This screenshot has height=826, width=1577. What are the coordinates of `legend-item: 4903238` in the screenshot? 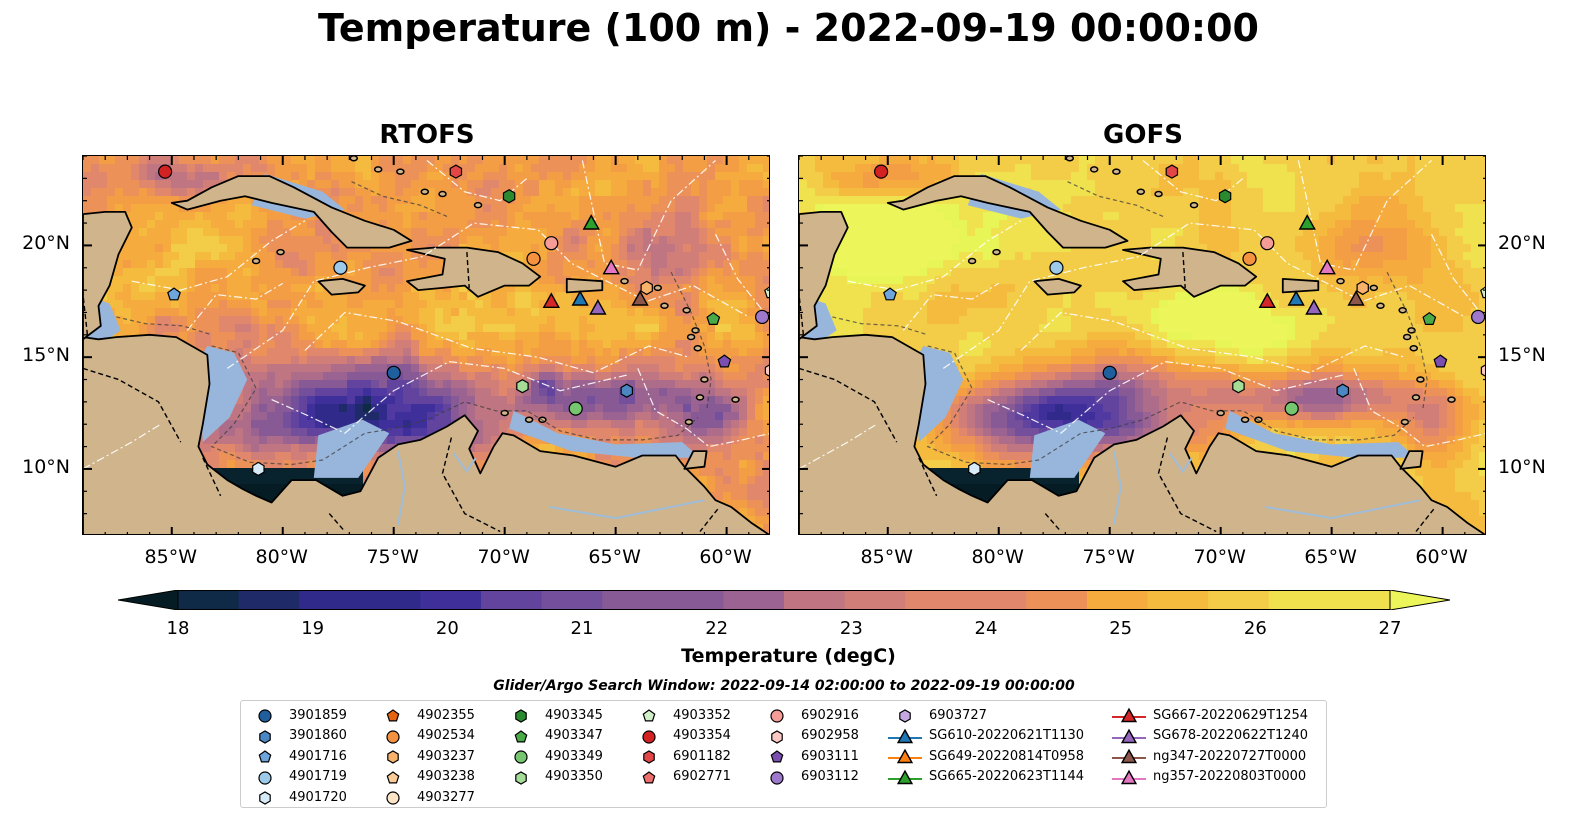 It's located at (425, 777).